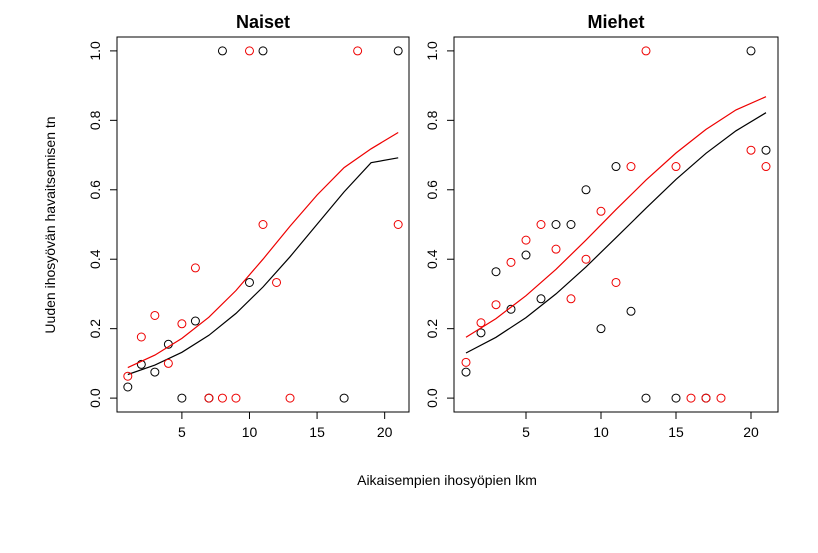 This screenshot has height=553, width=818. I want to click on x-axis-label: Aikaisempien ihosyöpien lkm, so click(447, 480).